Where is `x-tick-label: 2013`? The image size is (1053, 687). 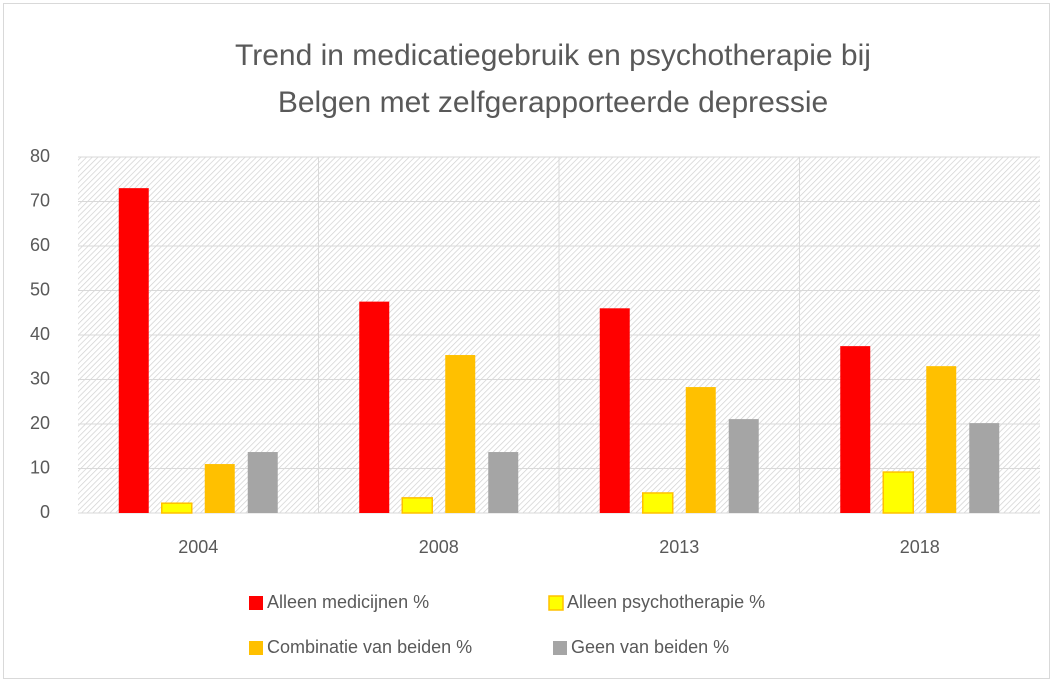 x-tick-label: 2013 is located at coordinates (679, 547).